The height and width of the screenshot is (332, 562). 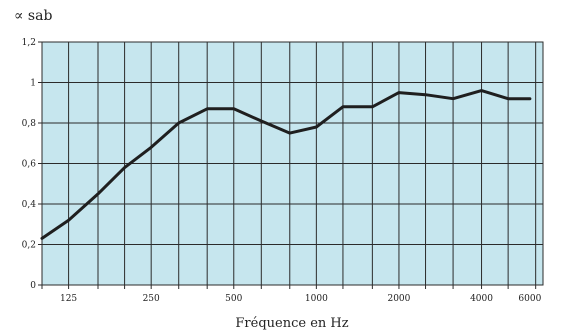 I want to click on y-axis-label: ∝ sab, so click(x=33, y=16).